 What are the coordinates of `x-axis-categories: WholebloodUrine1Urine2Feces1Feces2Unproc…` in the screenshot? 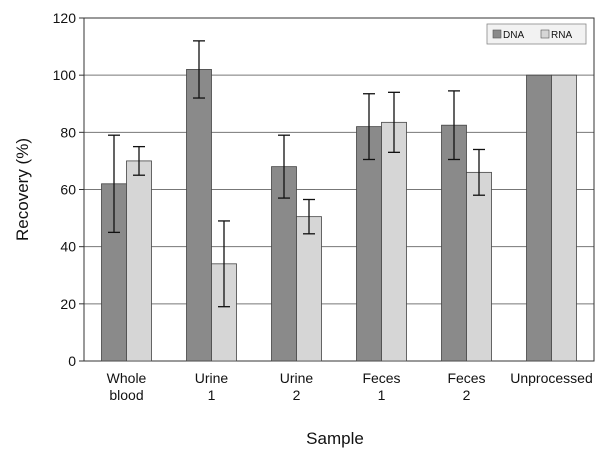 It's located at (350, 386).